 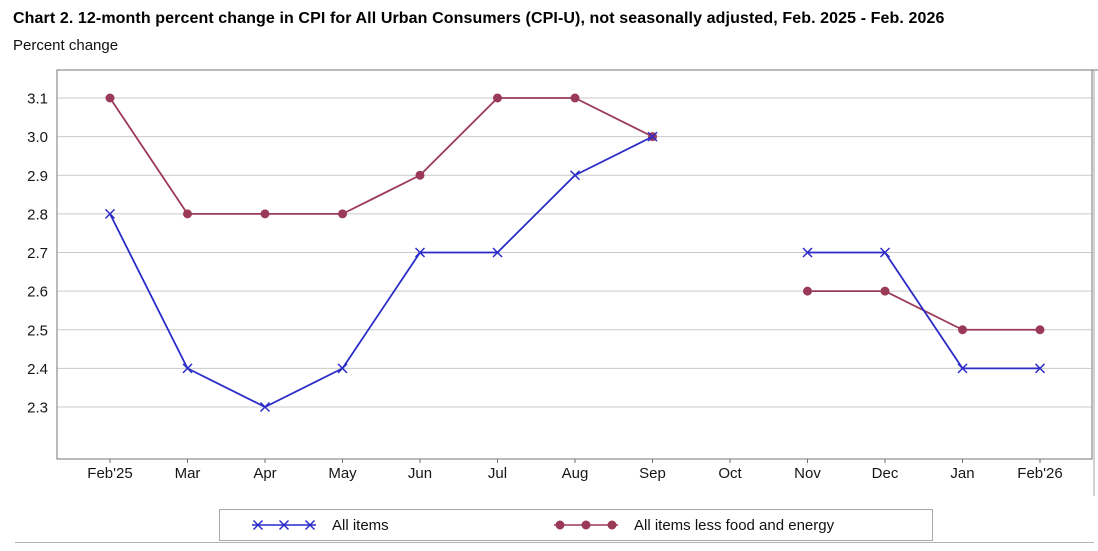 What do you see at coordinates (652, 473) in the screenshot?
I see `svg-text: Sep` at bounding box center [652, 473].